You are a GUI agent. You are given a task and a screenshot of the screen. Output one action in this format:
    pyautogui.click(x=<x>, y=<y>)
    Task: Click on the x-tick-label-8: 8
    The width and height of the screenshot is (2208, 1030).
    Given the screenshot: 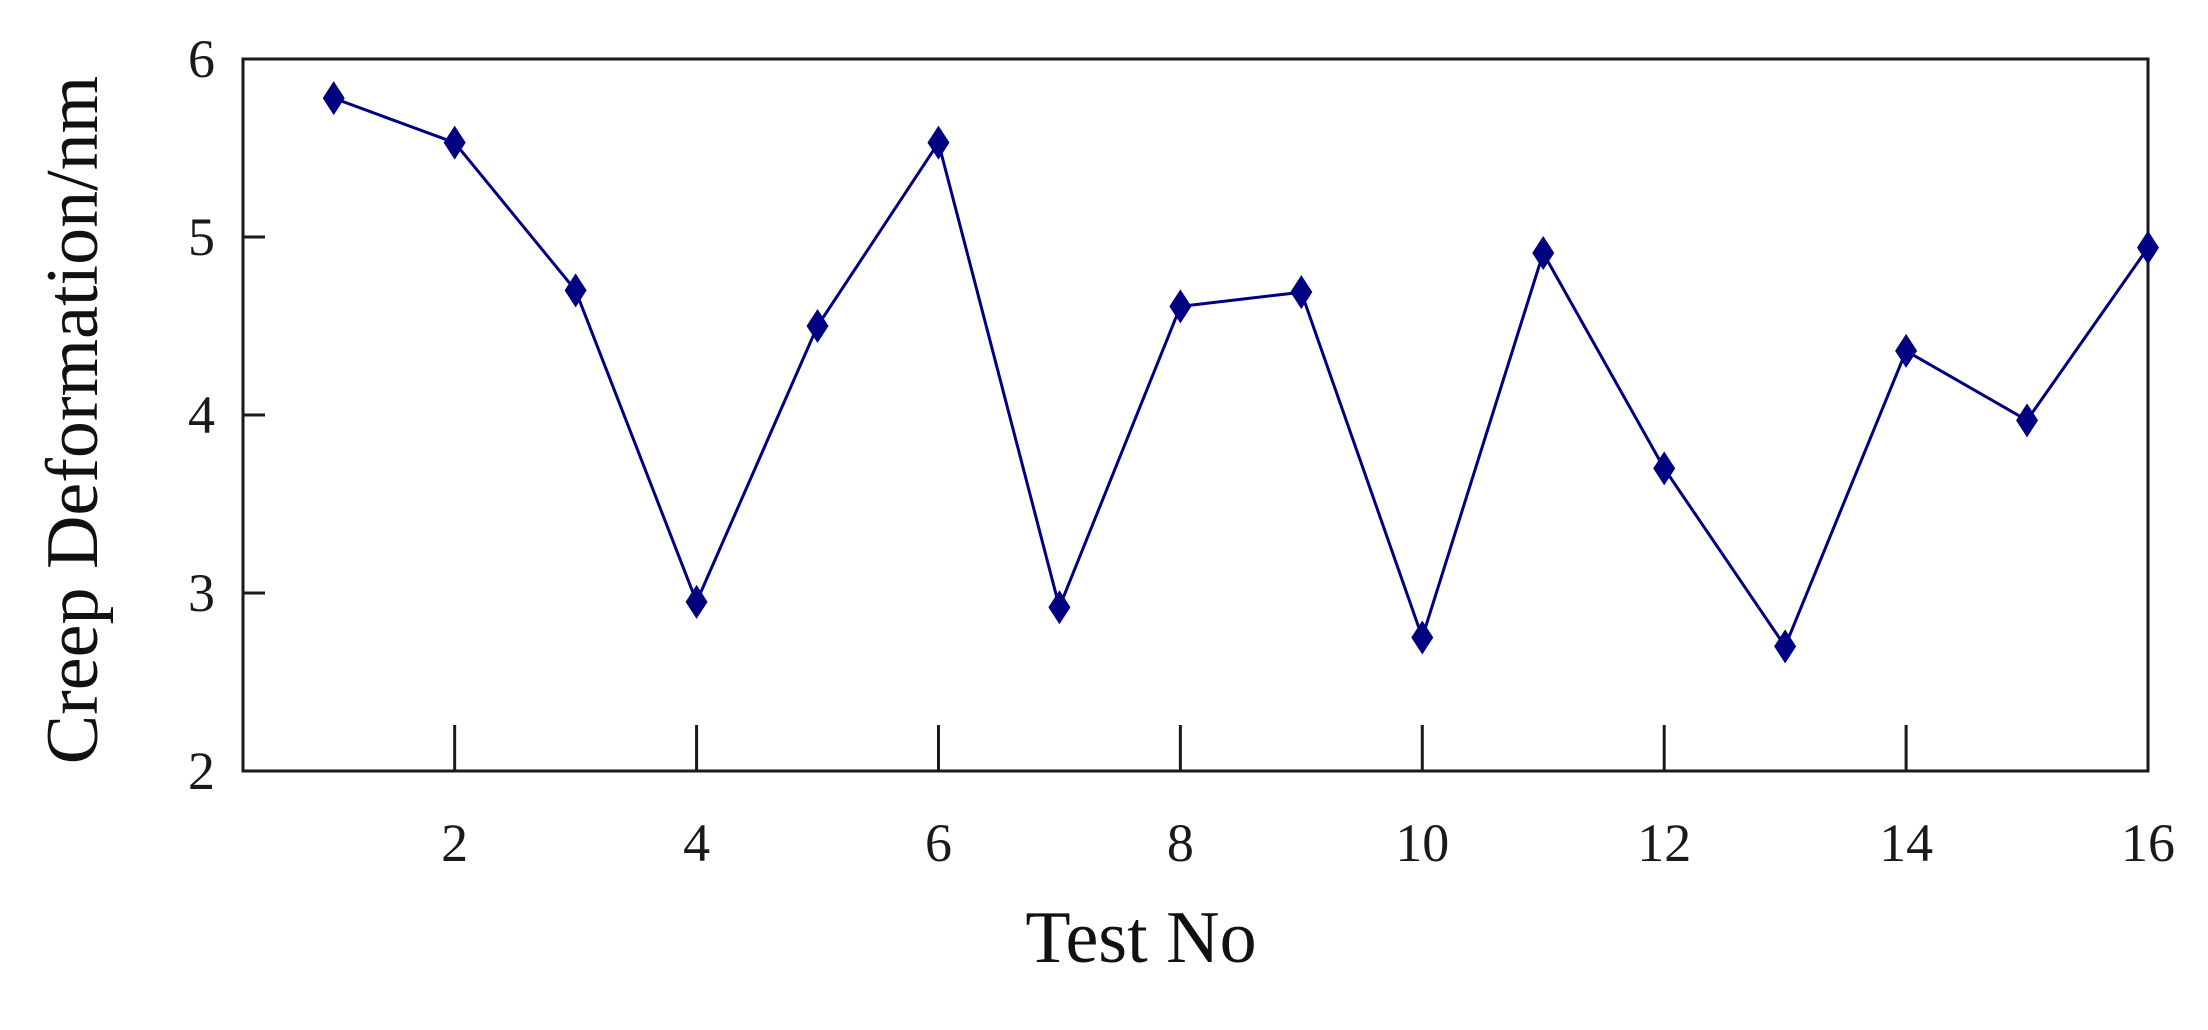 What is the action you would take?
    pyautogui.click(x=1180, y=843)
    